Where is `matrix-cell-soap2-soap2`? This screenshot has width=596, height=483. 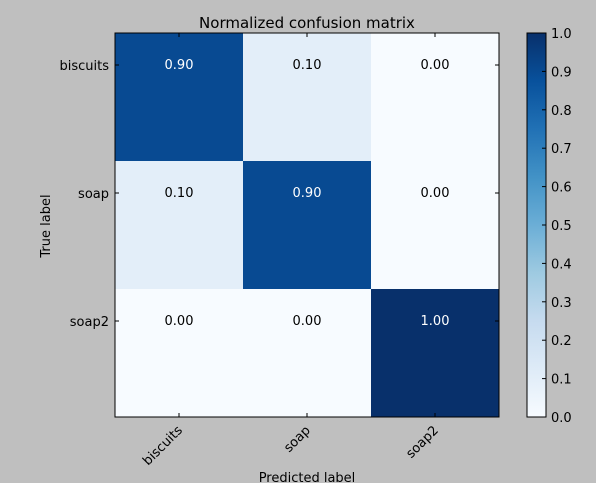 matrix-cell-soap2-soap2 is located at coordinates (435, 353).